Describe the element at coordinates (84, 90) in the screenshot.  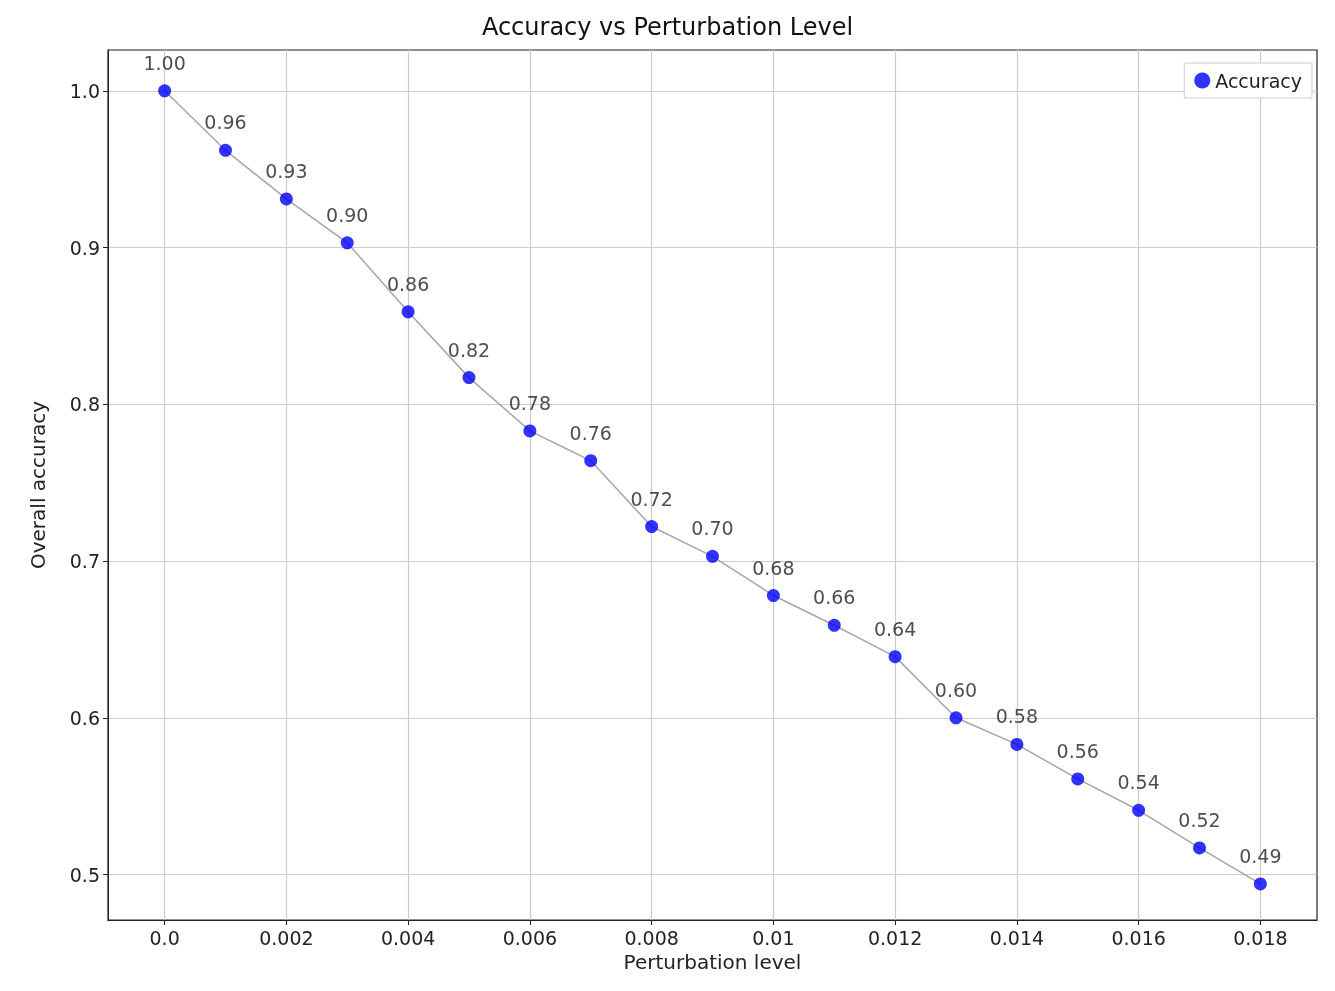
I see `y-tick-label: 1.0` at that location.